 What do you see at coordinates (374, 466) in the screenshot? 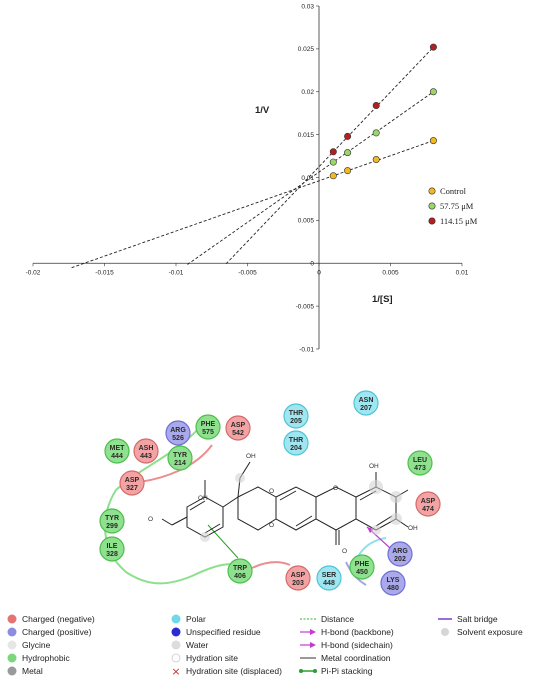
I see `atom-label-oh-3: OH` at bounding box center [374, 466].